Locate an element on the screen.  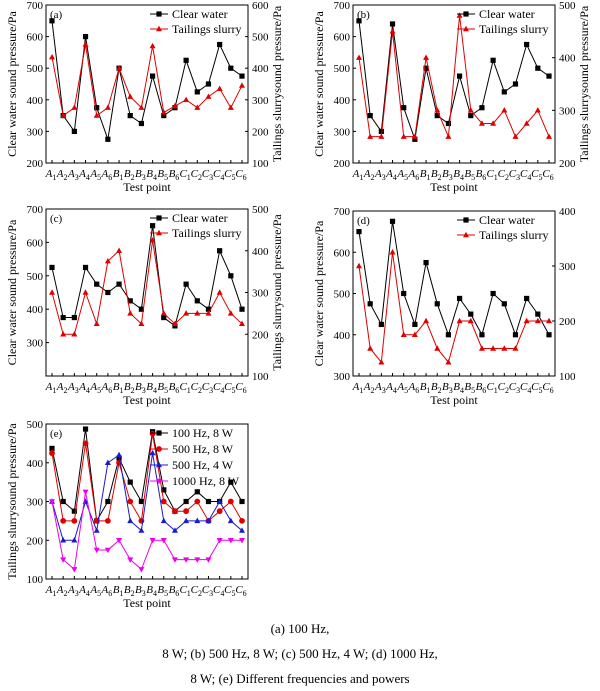
y-axis-title: Clear water sound pressure/Pa is located at coordinates (12, 84).